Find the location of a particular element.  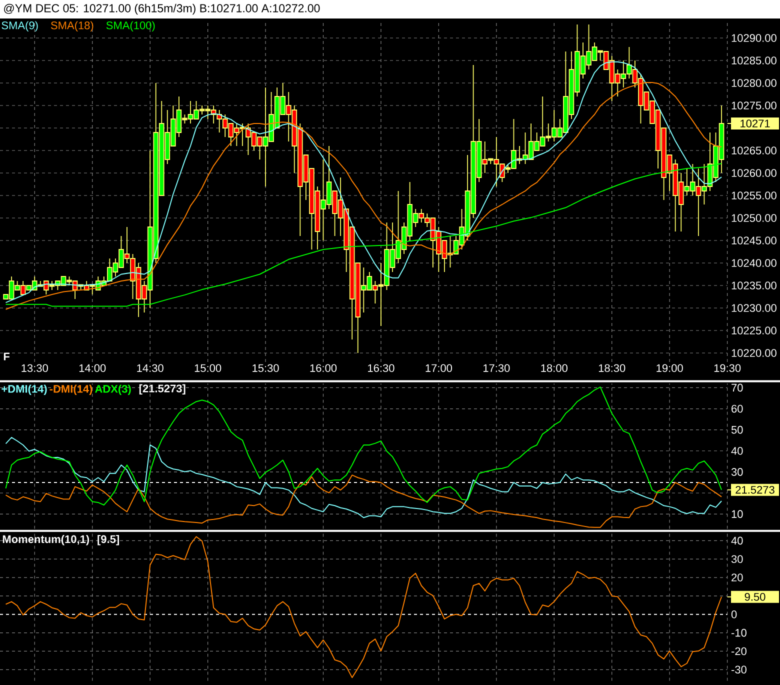

annotation: [9.5] is located at coordinates (108, 540).